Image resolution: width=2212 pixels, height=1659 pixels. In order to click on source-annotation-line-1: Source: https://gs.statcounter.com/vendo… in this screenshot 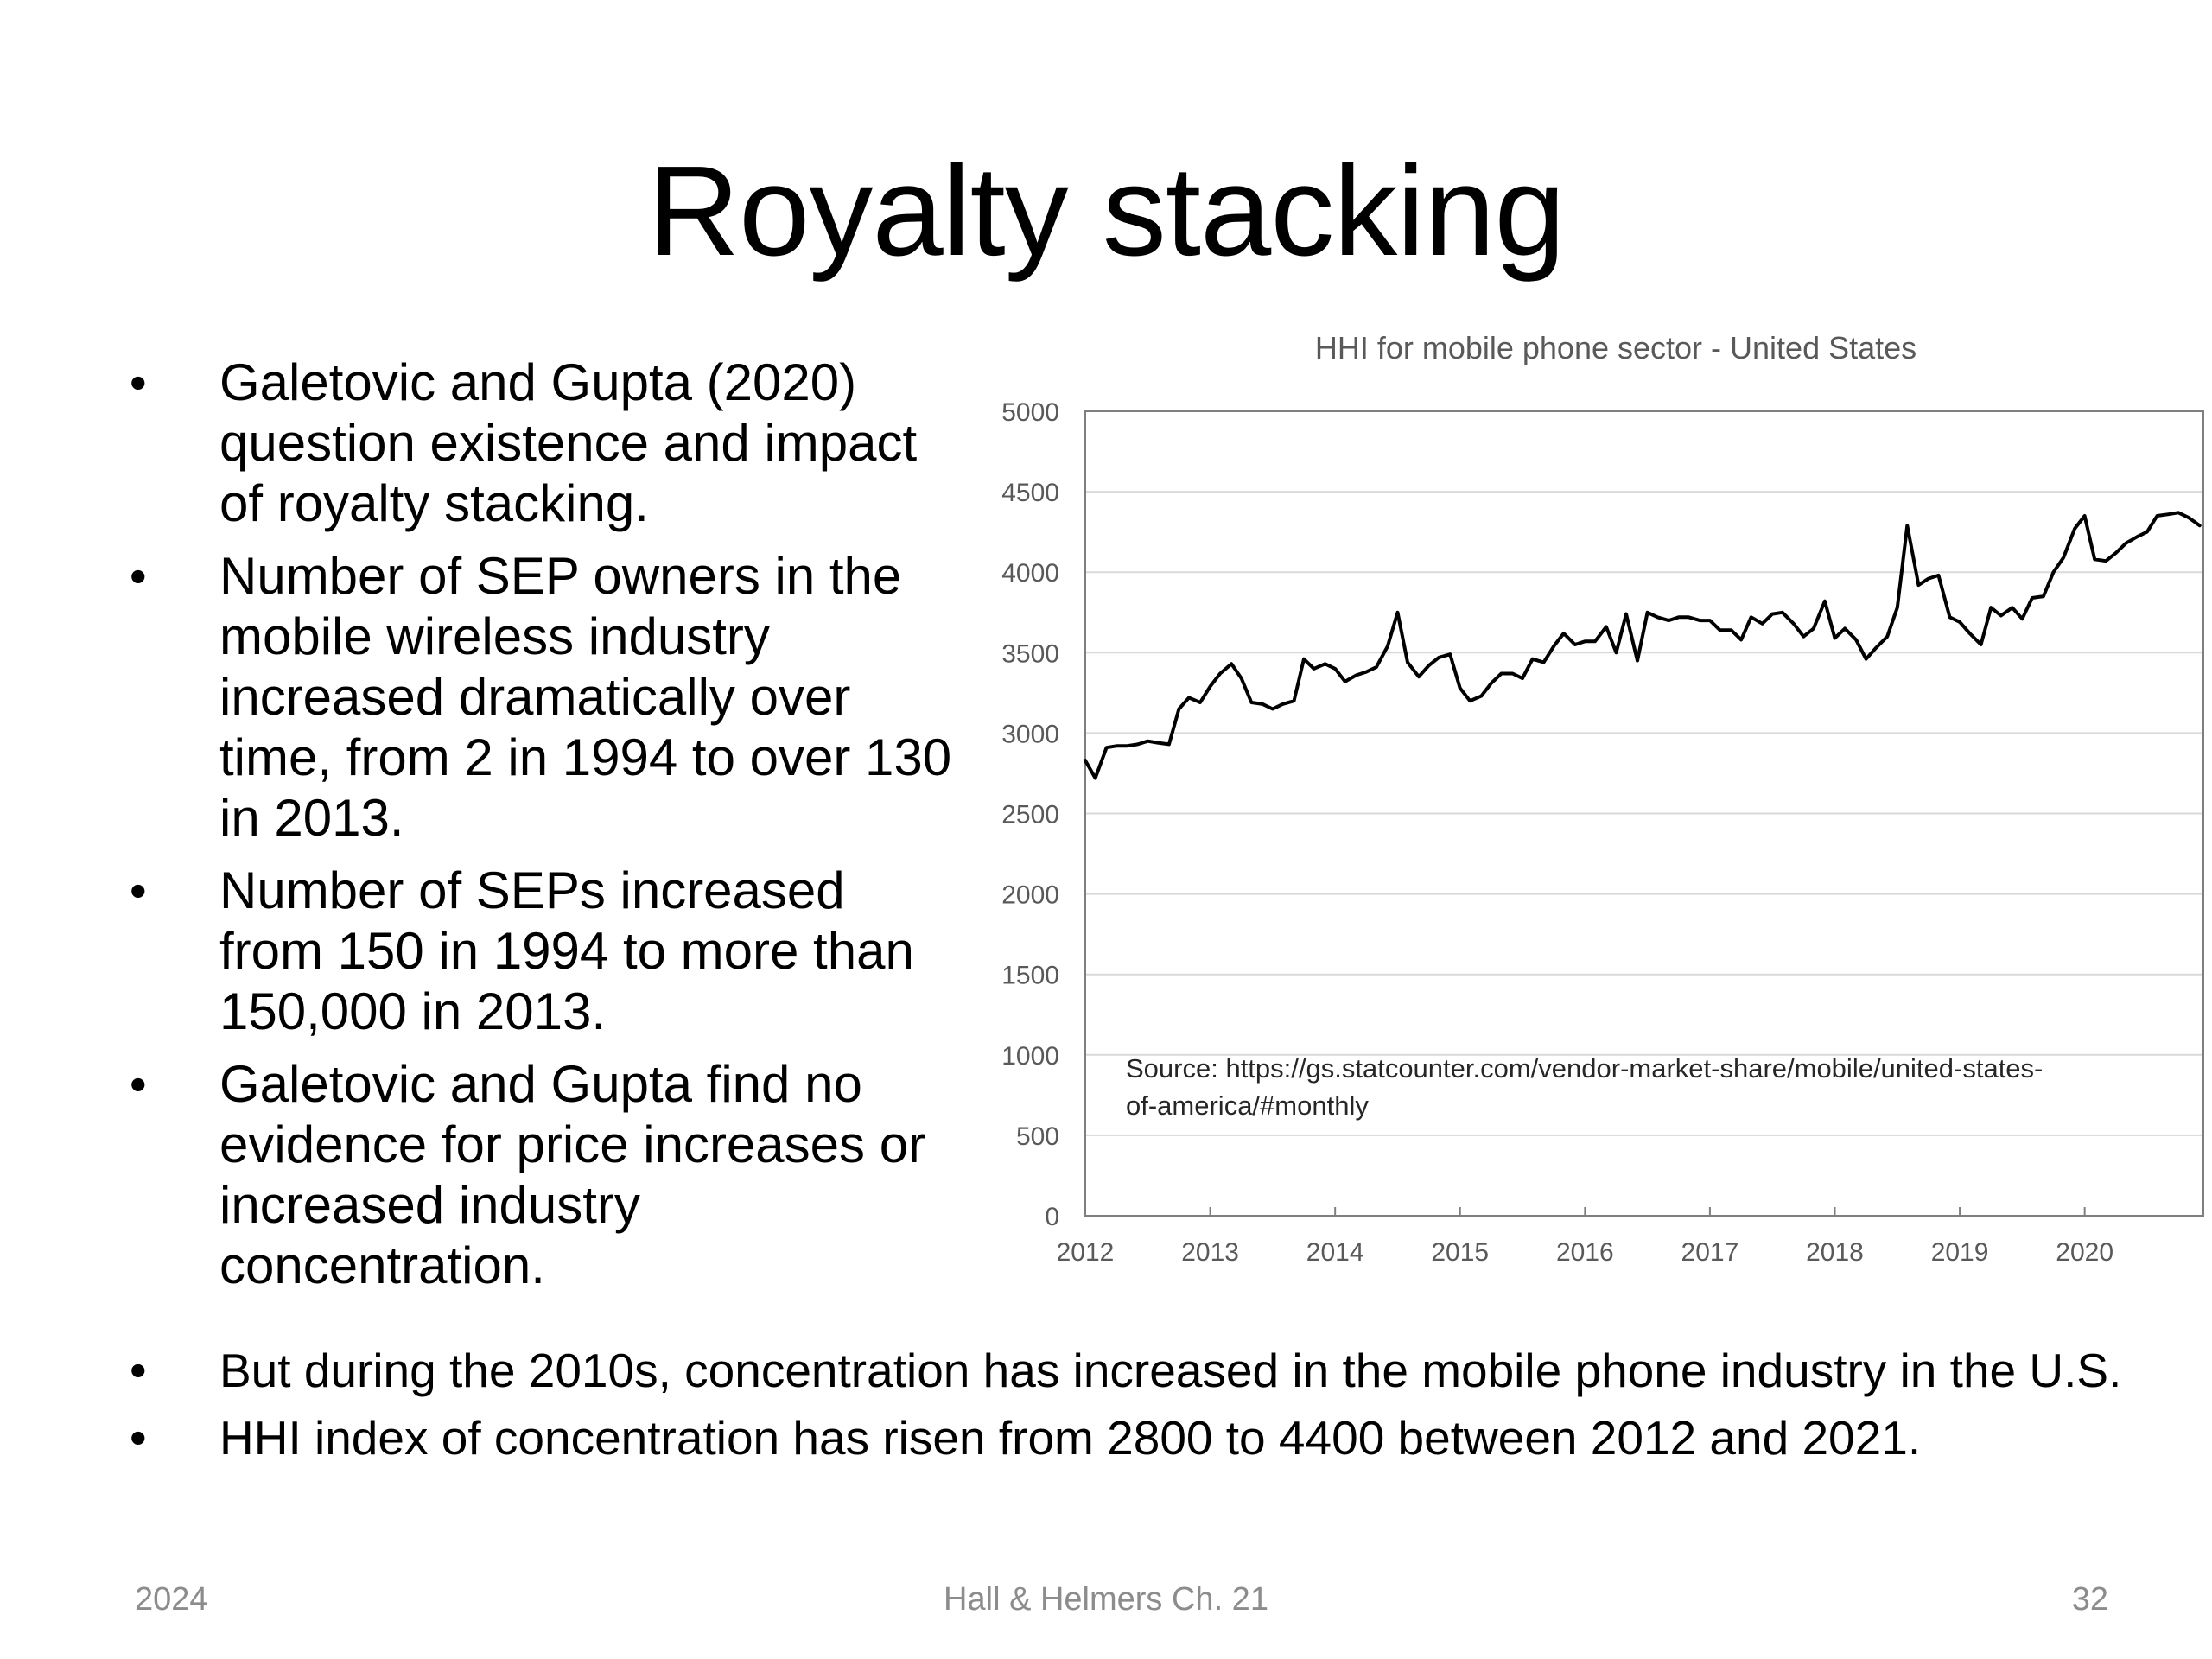, I will do `click(1584, 1068)`.